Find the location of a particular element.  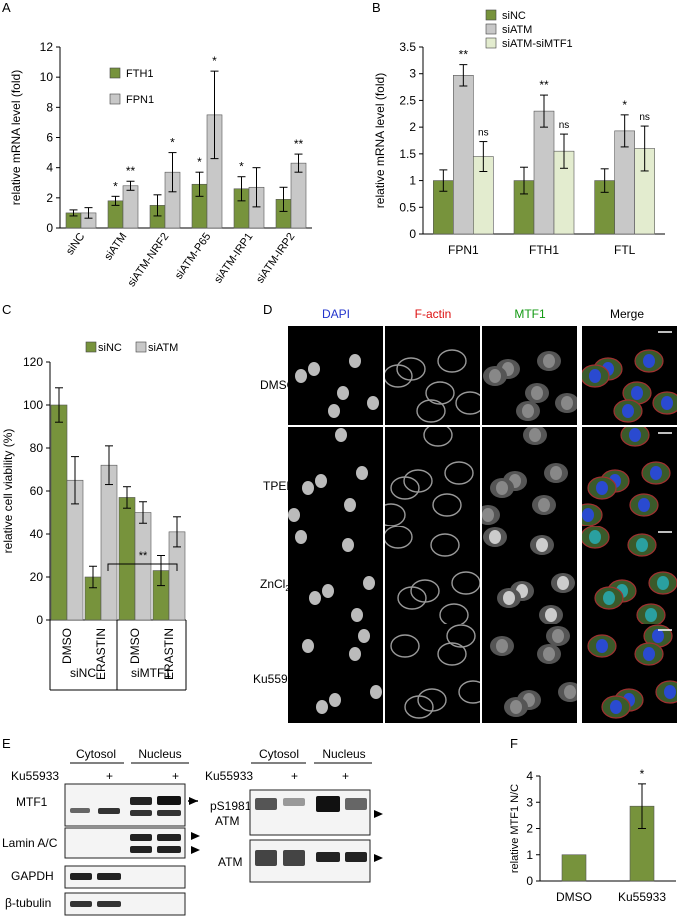

panel-letter-f: F is located at coordinates (514, 743).